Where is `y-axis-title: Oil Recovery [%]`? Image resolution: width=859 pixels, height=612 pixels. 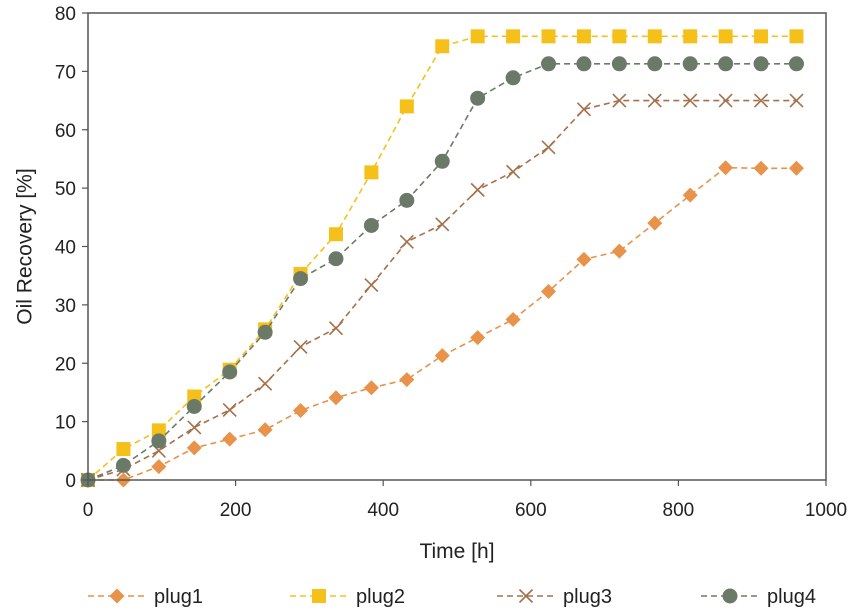 y-axis-title: Oil Recovery [%] is located at coordinates (25, 246).